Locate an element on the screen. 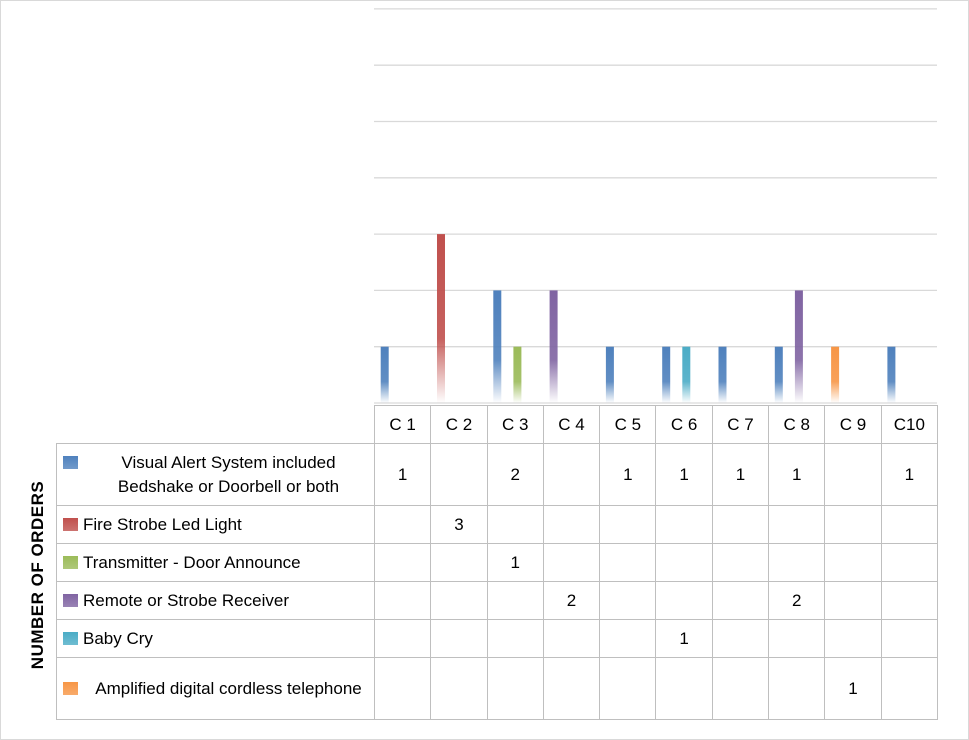 The image size is (969, 740). category-label: C 6 is located at coordinates (684, 424).